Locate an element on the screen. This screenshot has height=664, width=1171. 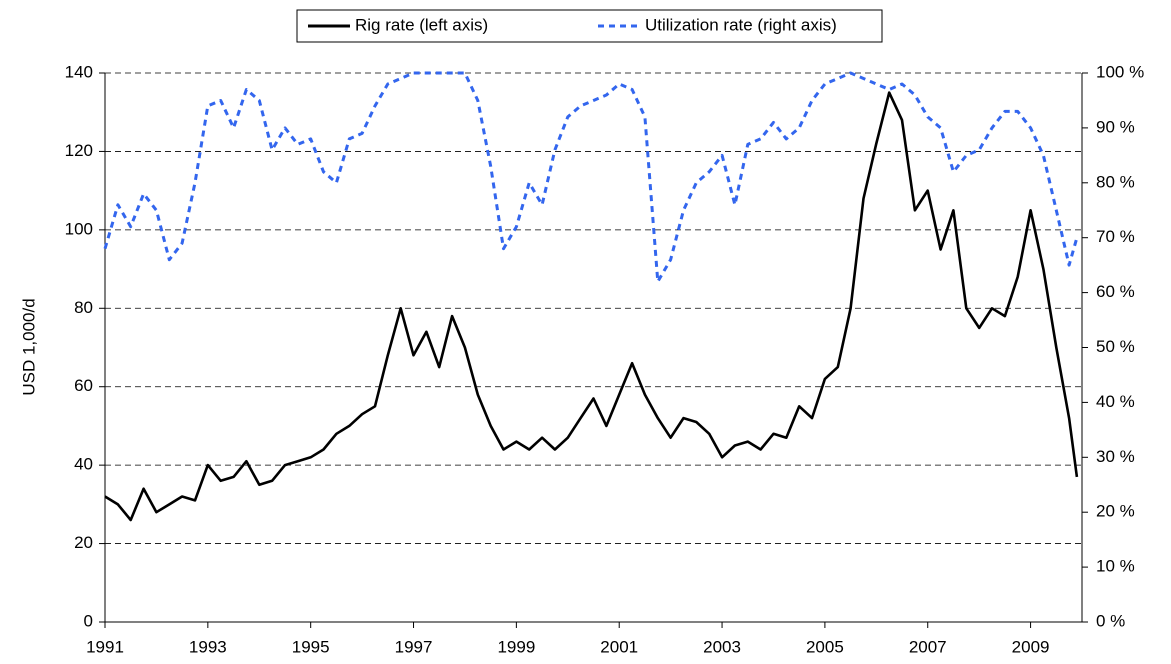
x-tick-label: 1997 is located at coordinates (414, 646).